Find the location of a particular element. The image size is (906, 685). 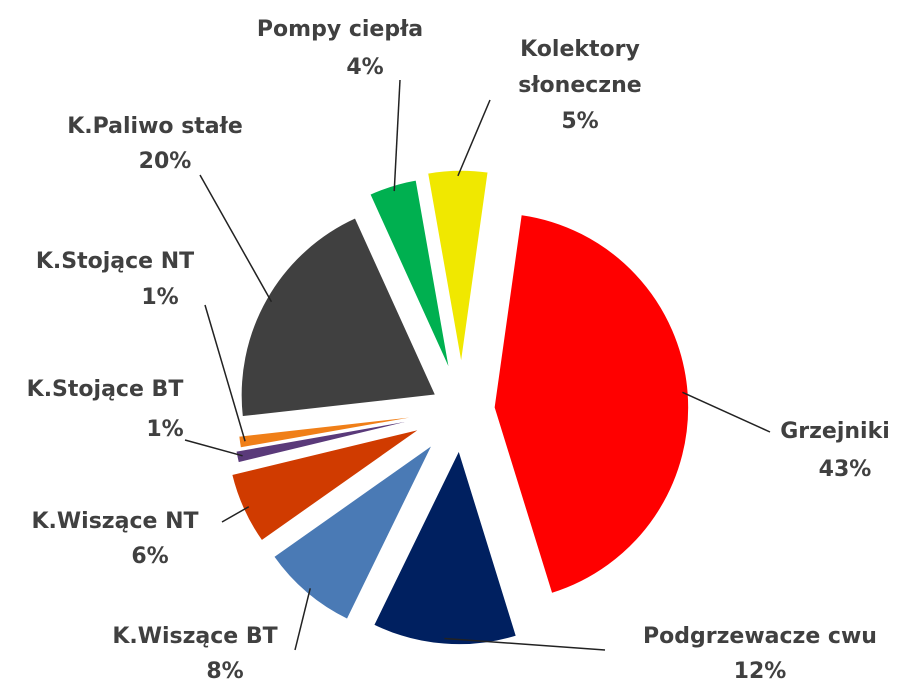

value-label: 12% is located at coordinates (760, 671).